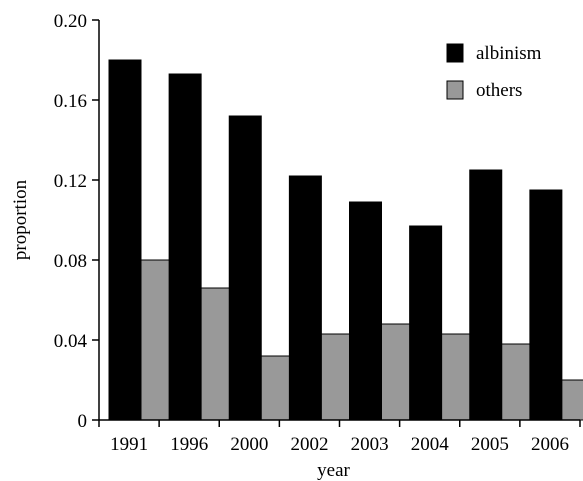  Describe the element at coordinates (546, 305) in the screenshot. I see `bar-albinism-2006` at that location.